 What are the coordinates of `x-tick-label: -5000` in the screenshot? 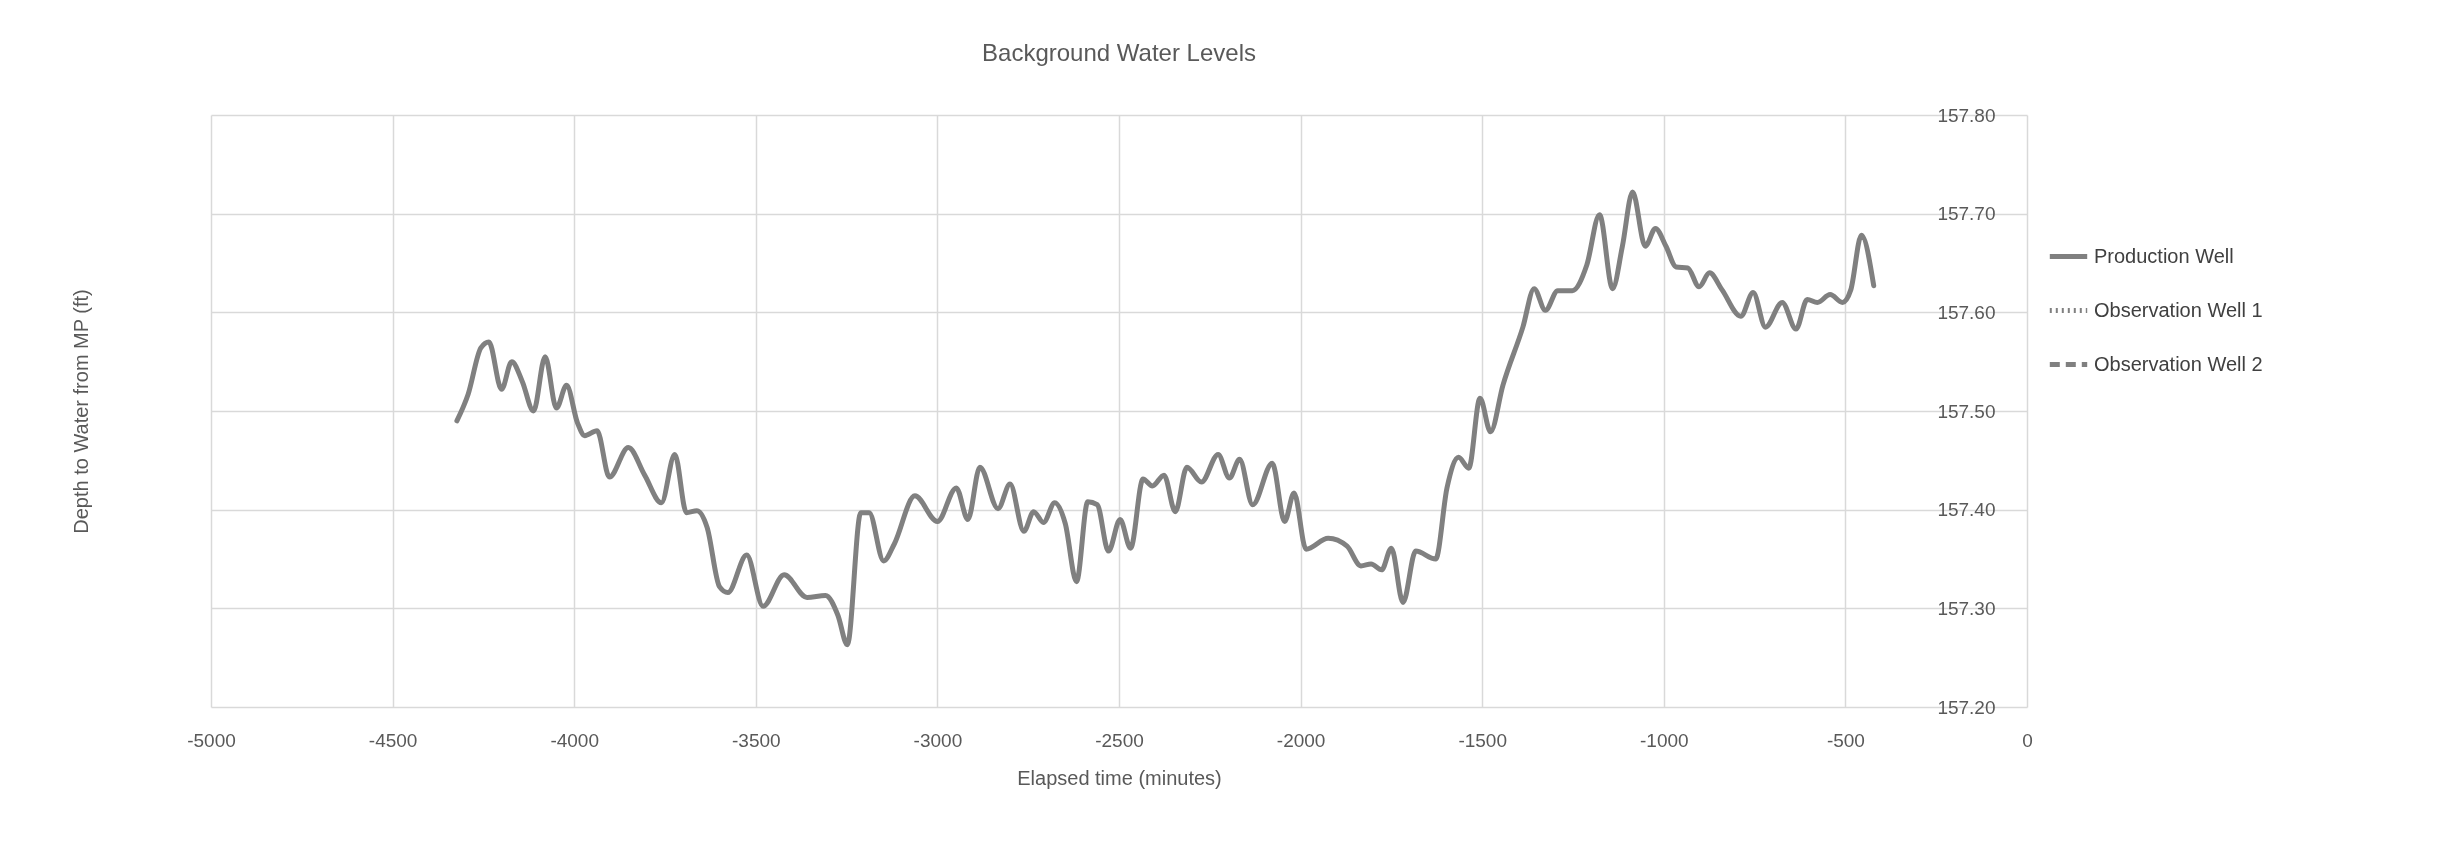 It's located at (211, 740).